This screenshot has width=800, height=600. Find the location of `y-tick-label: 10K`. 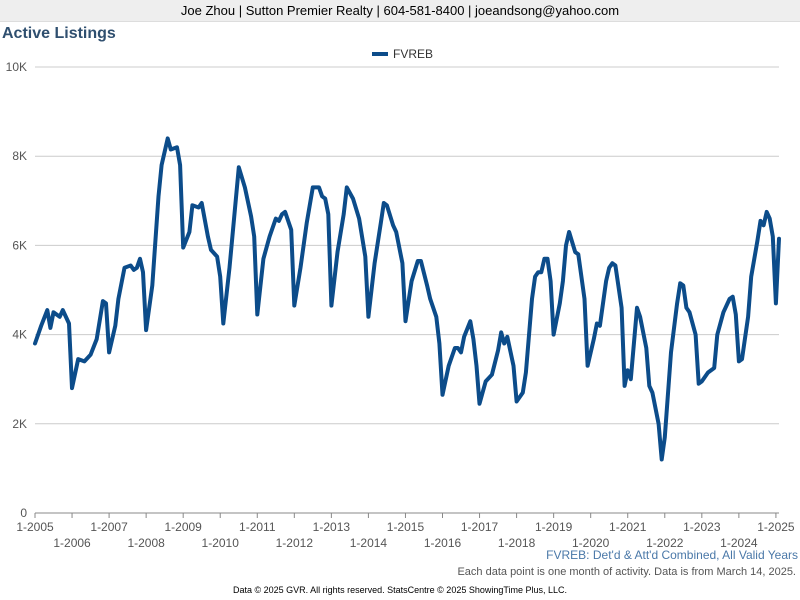

y-tick-label: 10K is located at coordinates (16, 67).